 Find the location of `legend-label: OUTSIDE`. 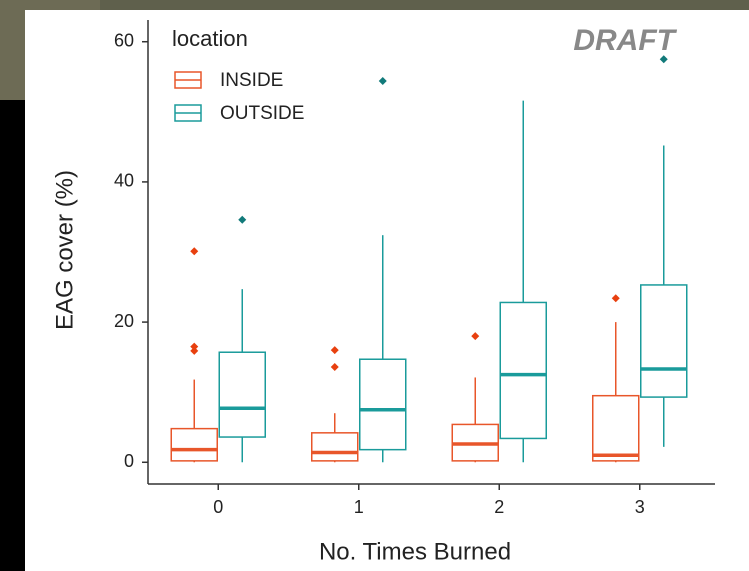

legend-label: OUTSIDE is located at coordinates (262, 113).